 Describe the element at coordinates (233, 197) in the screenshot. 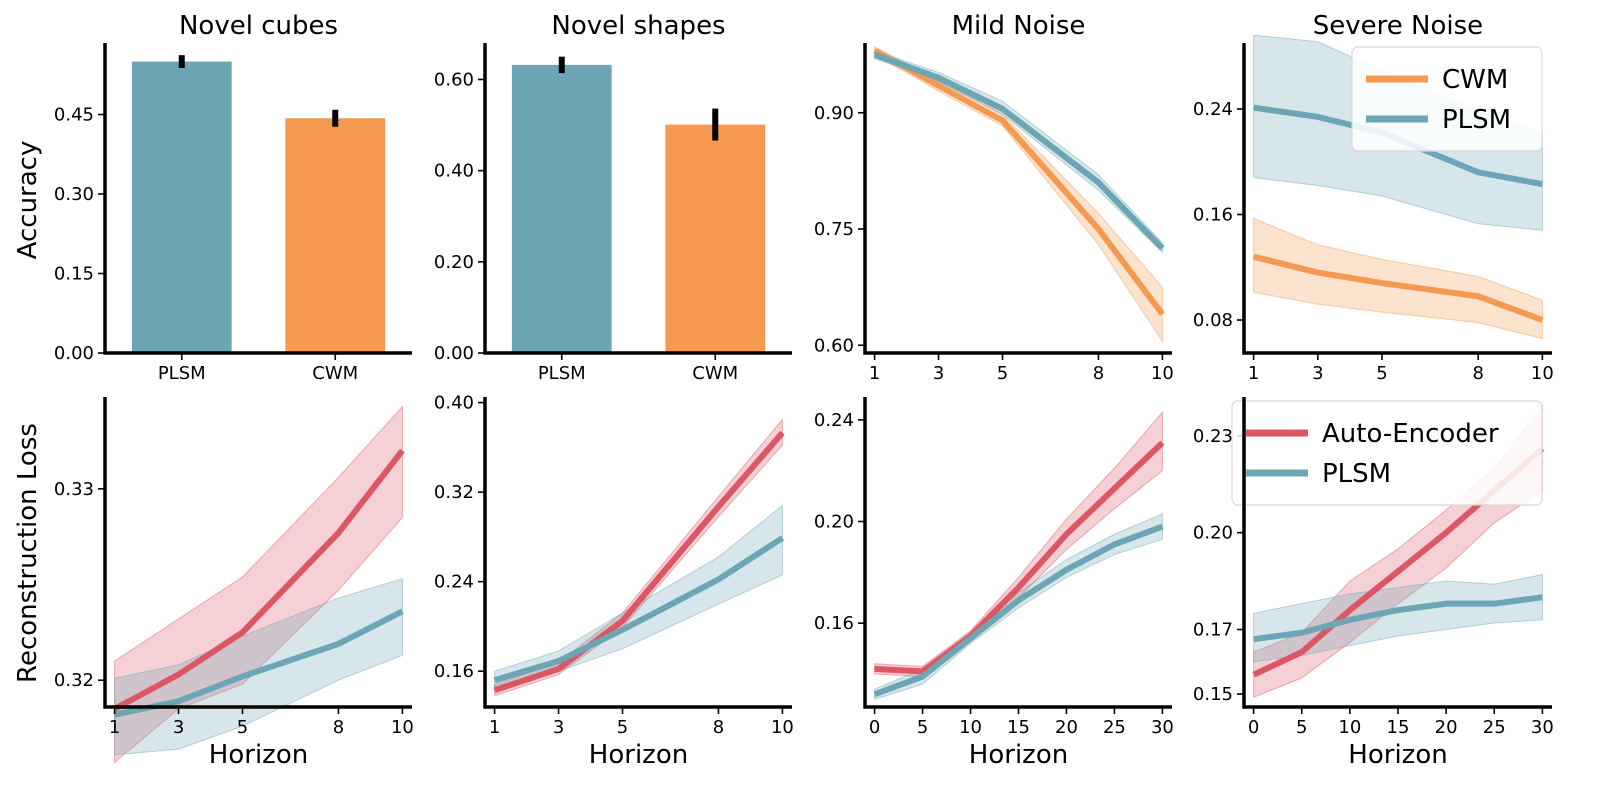

I see `panel-p00: Novel cubes 0.00 0.15 0.30 0.45 PLSM CWM` at that location.